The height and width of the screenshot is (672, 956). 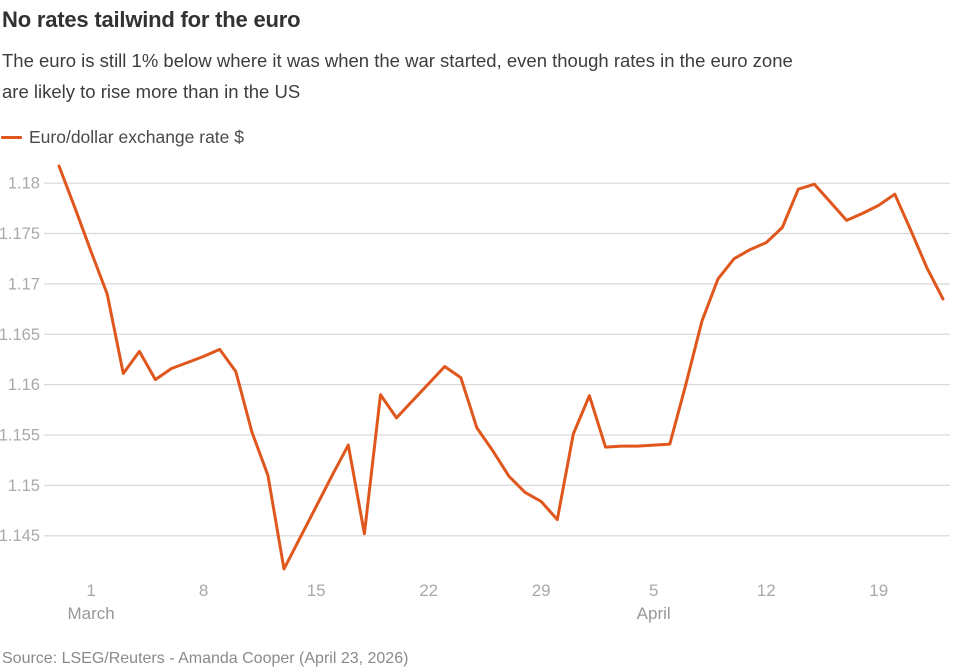 What do you see at coordinates (24, 184) in the screenshot?
I see `y-tick-label: 1.18` at bounding box center [24, 184].